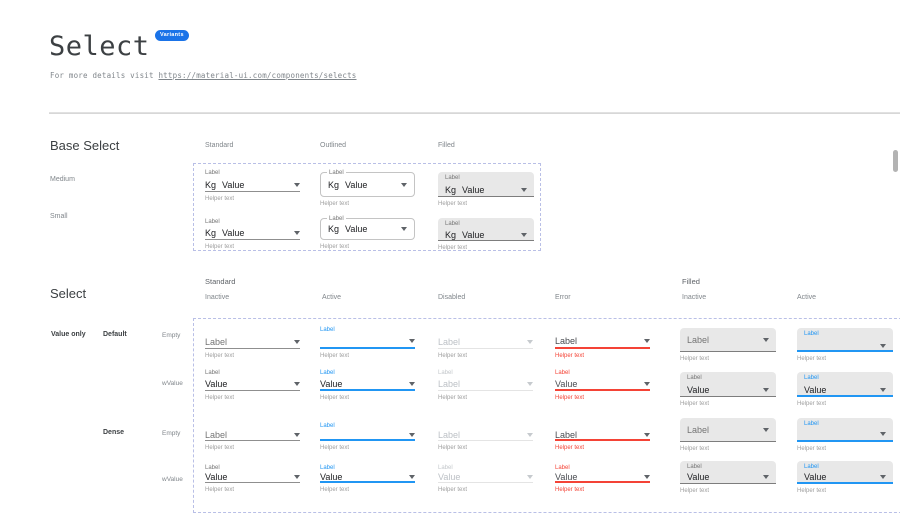 The image size is (900, 513). I want to click on state-header-filled-active: Active, so click(807, 297).